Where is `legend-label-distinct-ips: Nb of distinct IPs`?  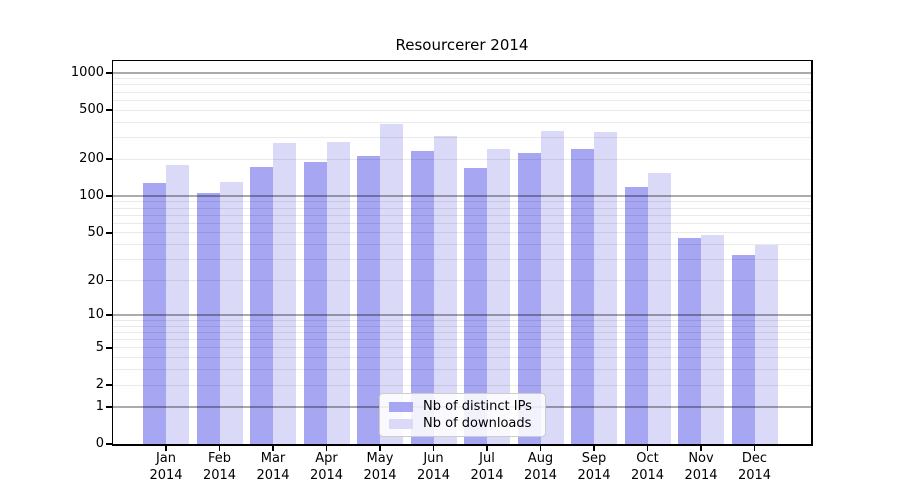
legend-label-distinct-ips: Nb of distinct IPs is located at coordinates (477, 406).